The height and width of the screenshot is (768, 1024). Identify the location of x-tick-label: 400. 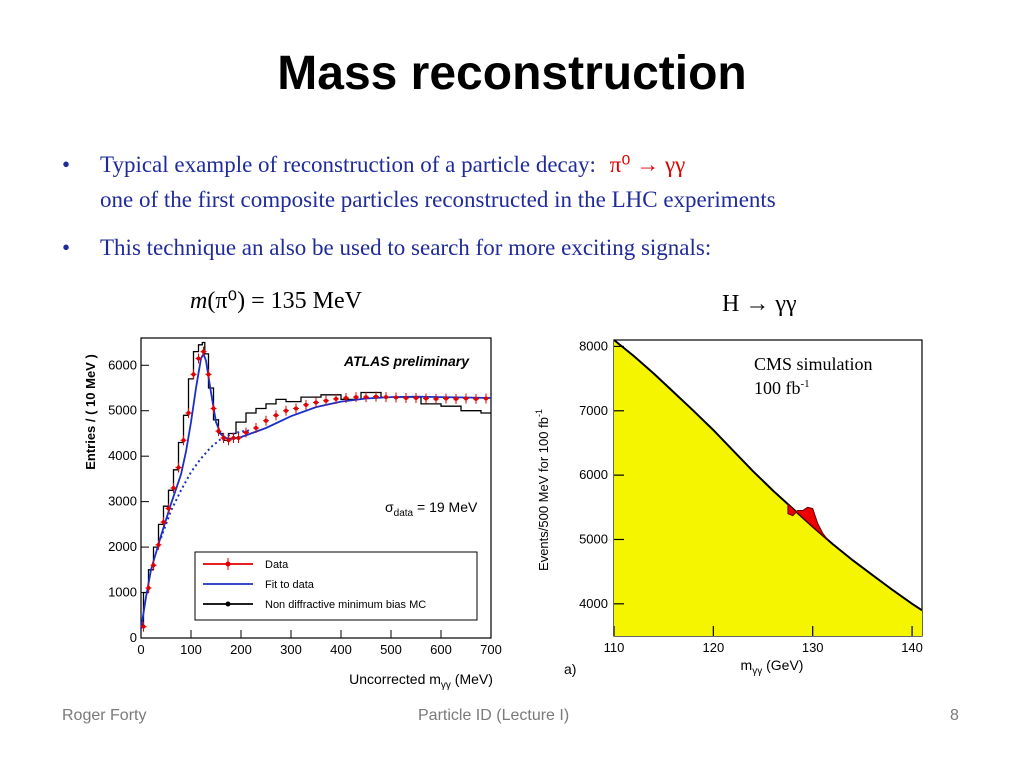
(341, 649).